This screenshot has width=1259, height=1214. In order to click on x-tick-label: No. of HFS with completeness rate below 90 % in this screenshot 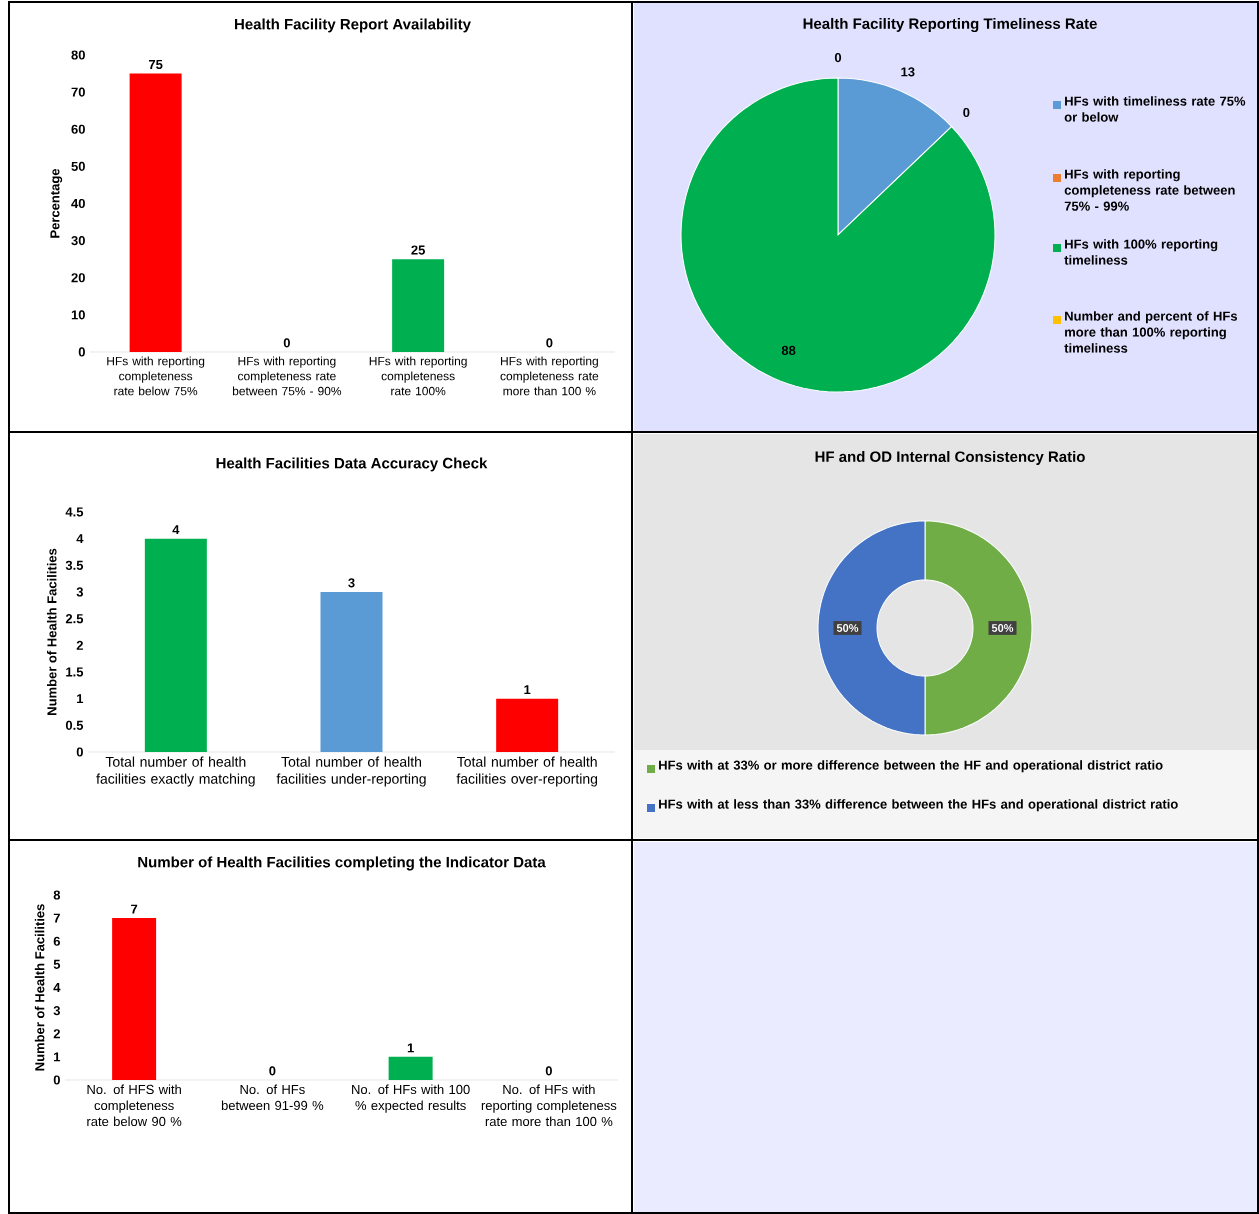, I will do `click(134, 1105)`.